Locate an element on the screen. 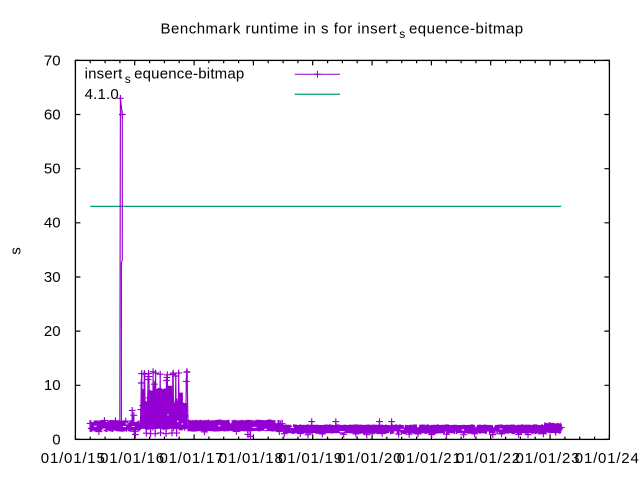  svg-text: 01/01/24 is located at coordinates (607, 458).